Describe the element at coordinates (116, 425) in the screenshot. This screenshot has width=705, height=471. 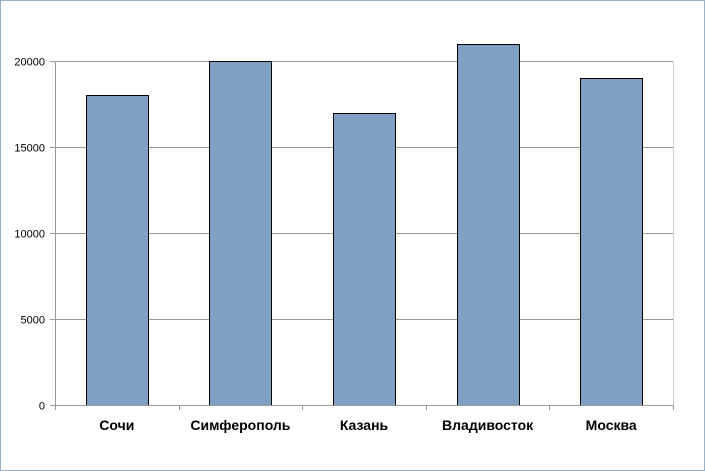
I see `x-category-label: Сочи` at that location.